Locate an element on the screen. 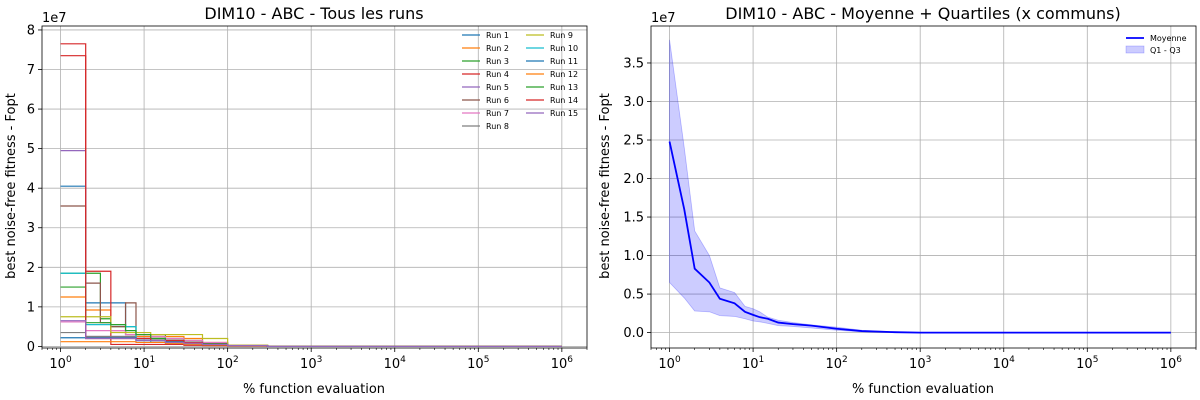 The height and width of the screenshot is (400, 1200). y-tick-label: 0.0 is located at coordinates (633, 333).